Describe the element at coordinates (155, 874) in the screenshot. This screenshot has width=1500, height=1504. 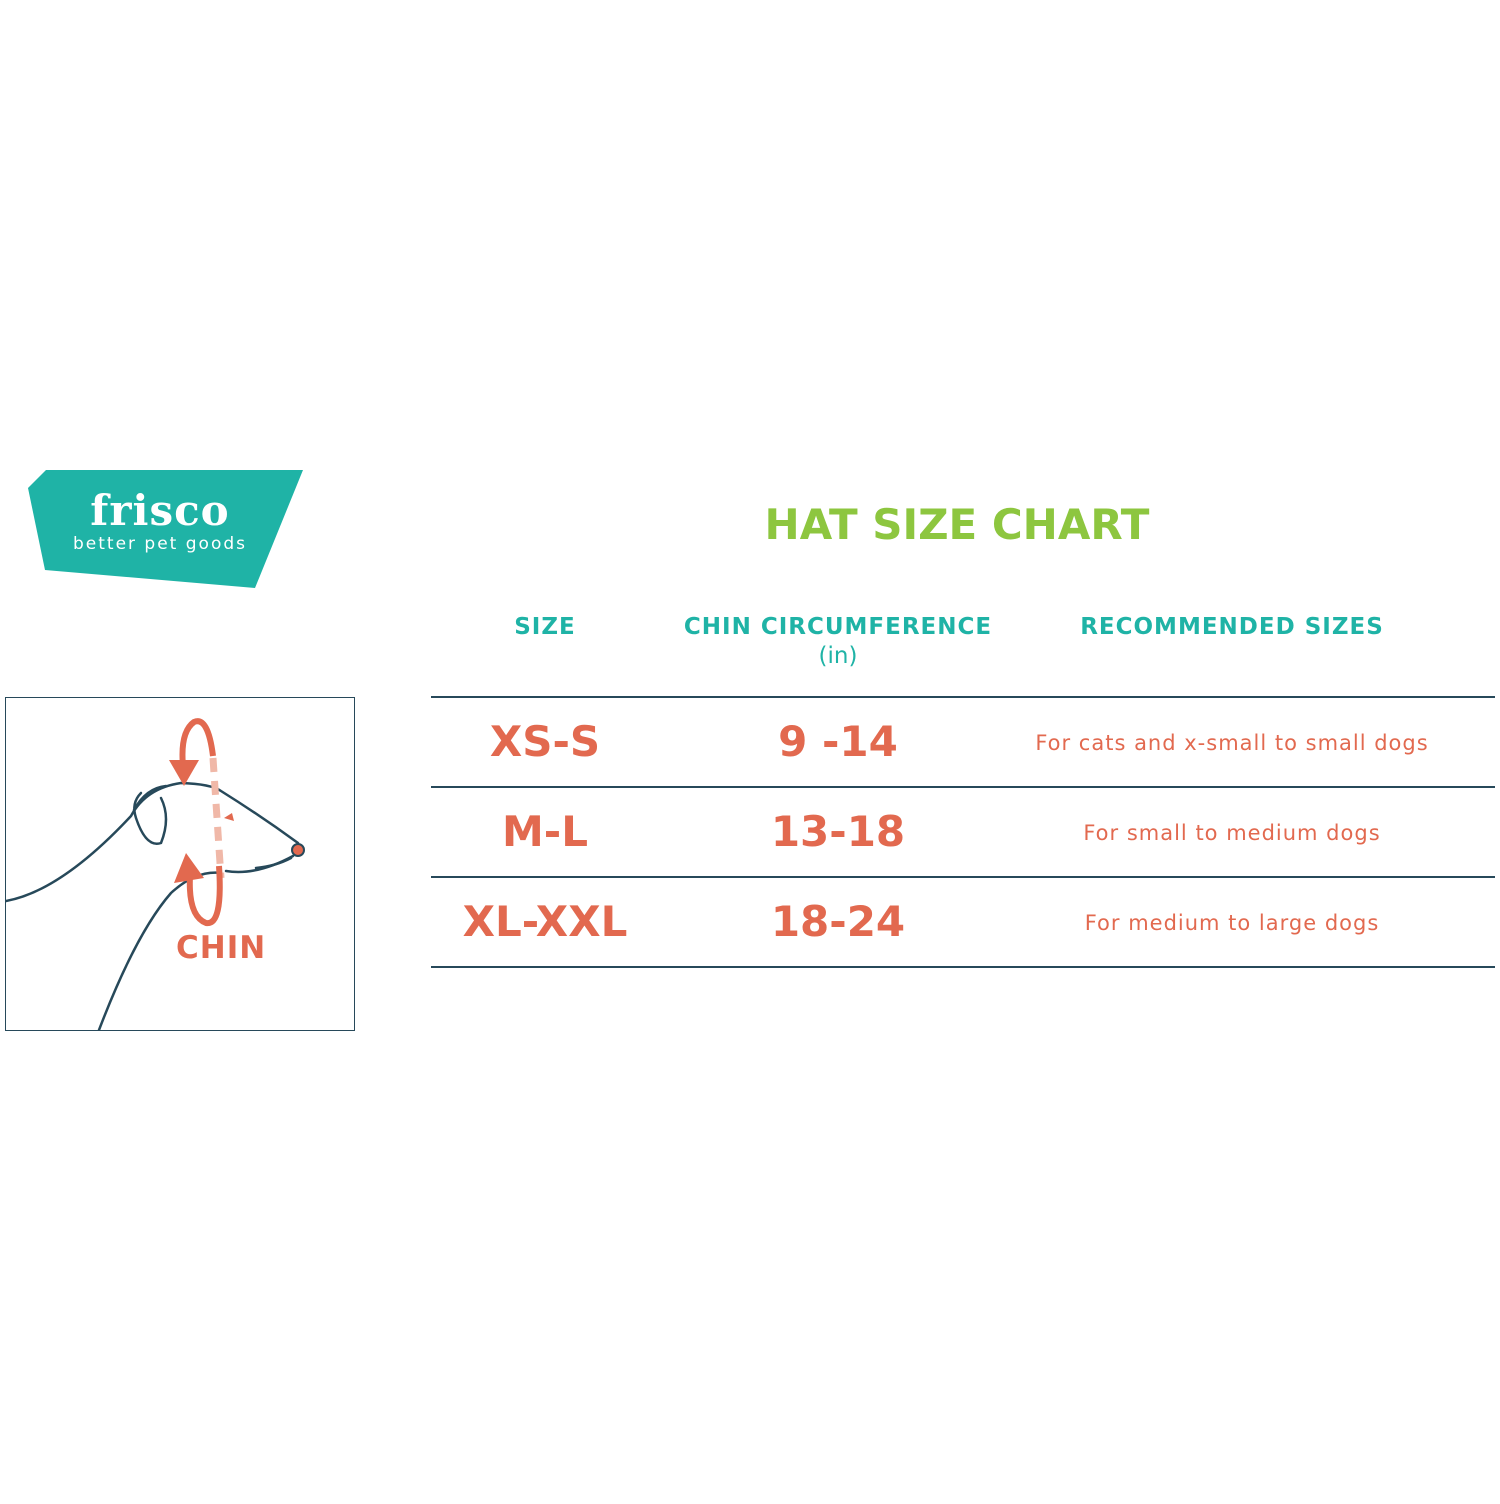
I see `dog-head-icon` at that location.